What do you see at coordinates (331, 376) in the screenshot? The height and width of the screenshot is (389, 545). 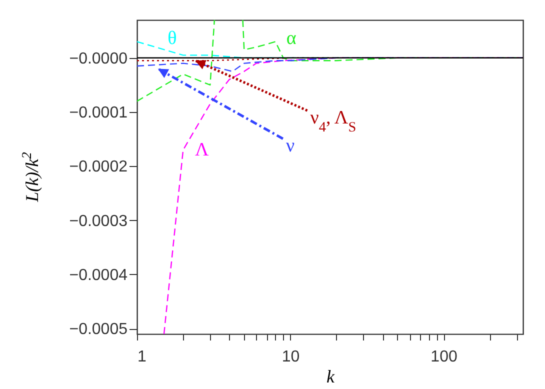 I see `x-axis-title: k` at bounding box center [331, 376].